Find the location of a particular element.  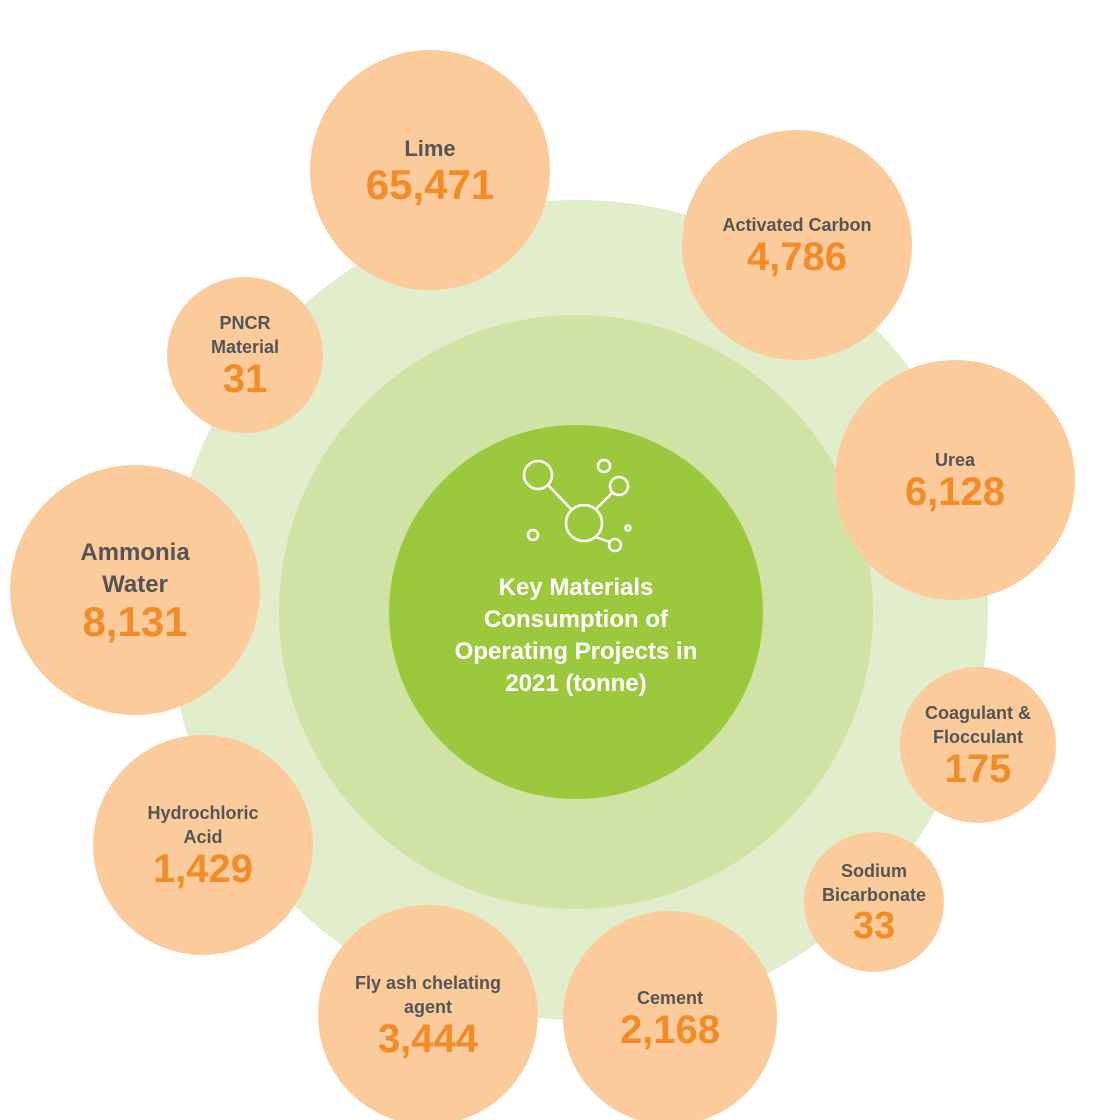

material-label: Sodium Bicarbonate is located at coordinates (874, 882).